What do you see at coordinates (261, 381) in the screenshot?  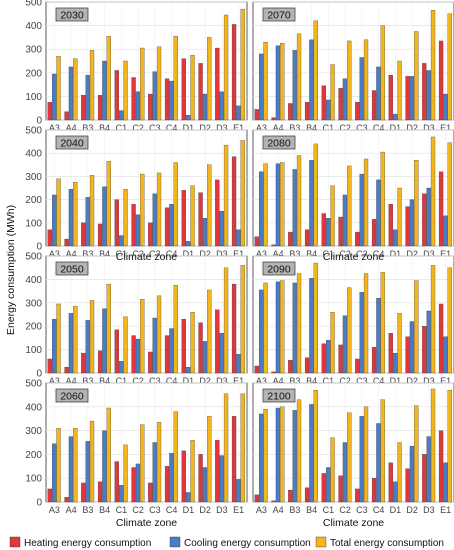 I see `x-tick-label: A3` at bounding box center [261, 381].